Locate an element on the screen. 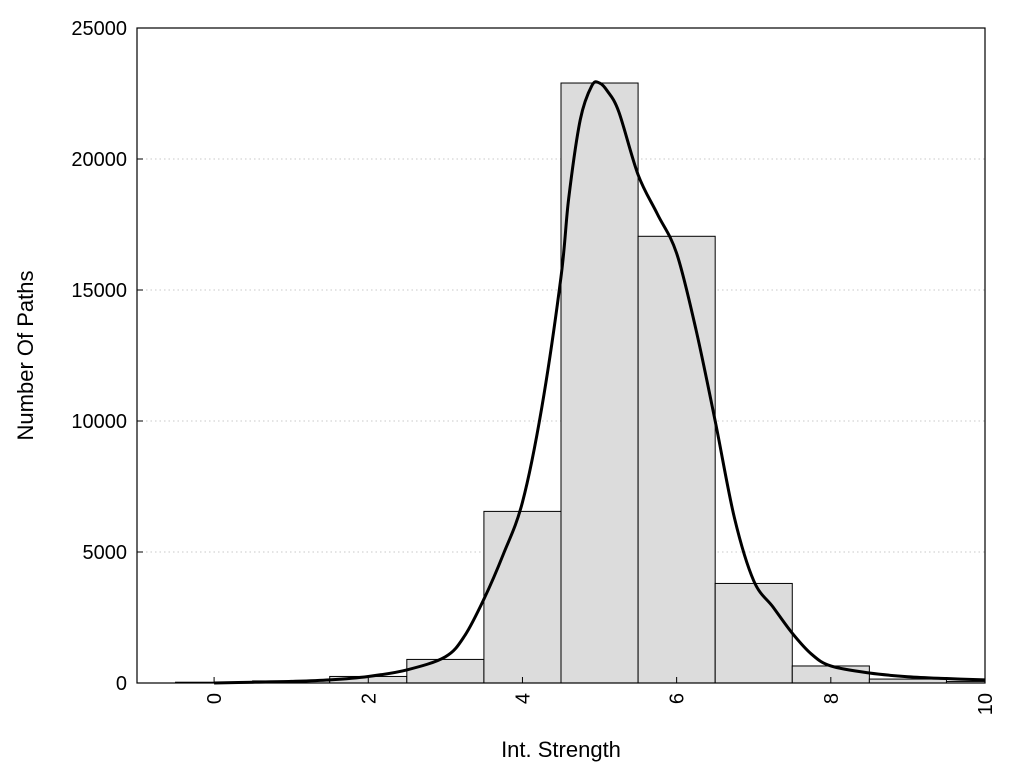  x-tick-label: 0 is located at coordinates (215, 698).